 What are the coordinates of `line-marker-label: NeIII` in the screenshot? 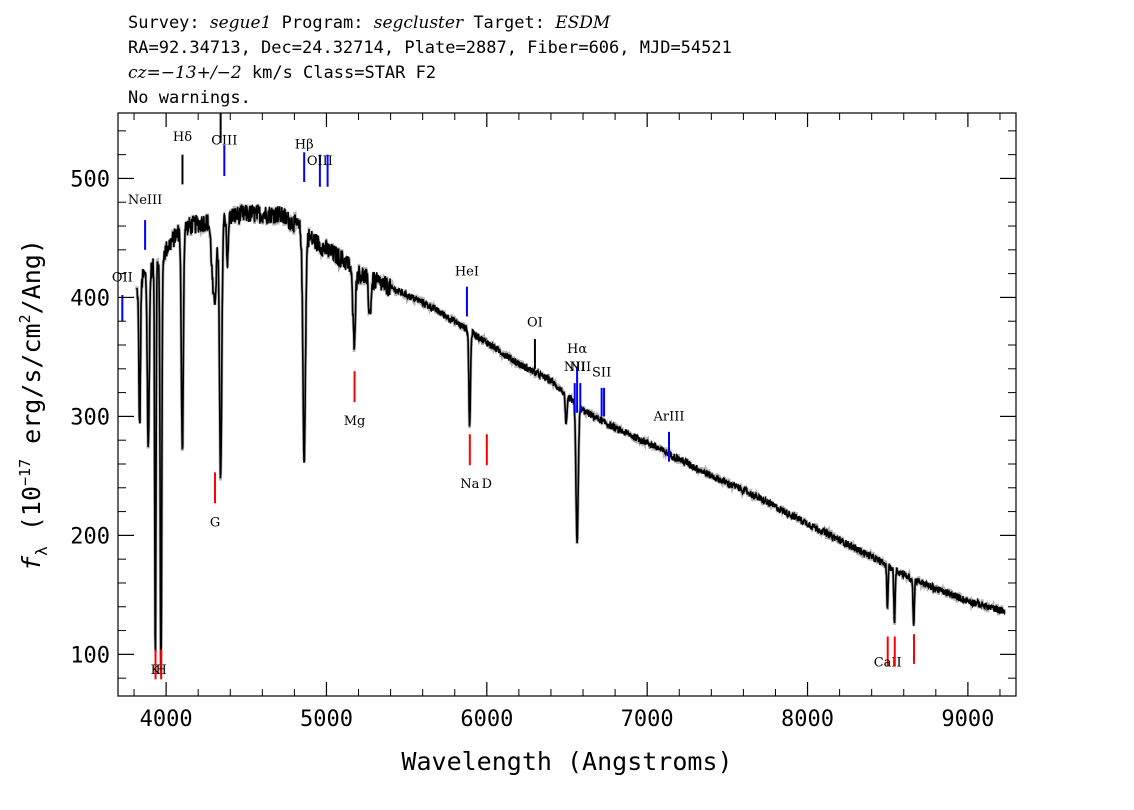 It's located at (145, 200).